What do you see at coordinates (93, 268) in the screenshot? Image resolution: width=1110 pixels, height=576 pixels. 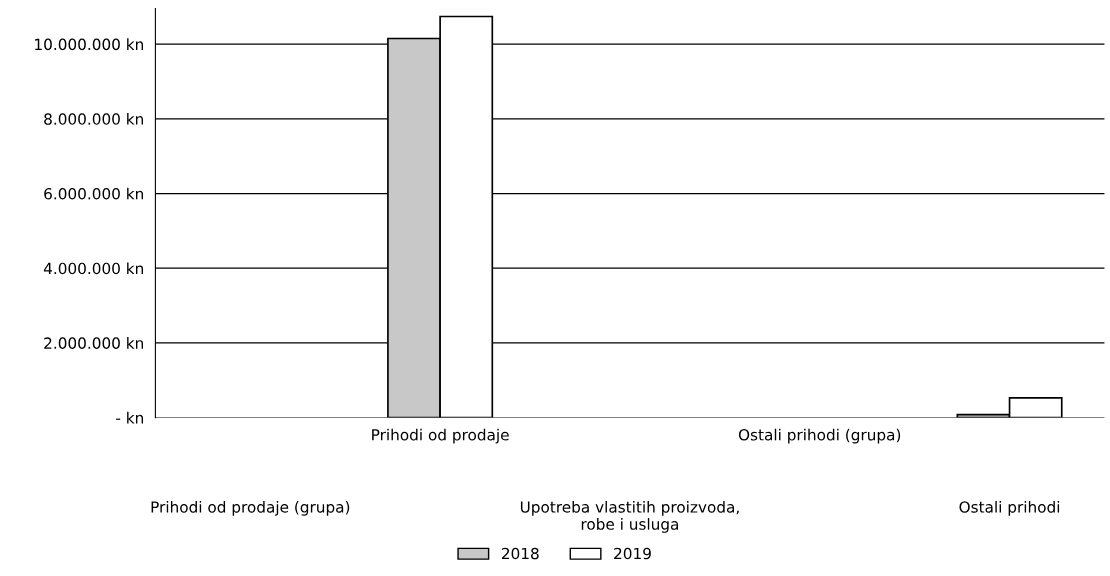 I see `y-tick-label: 4.000.000 kn` at bounding box center [93, 268].